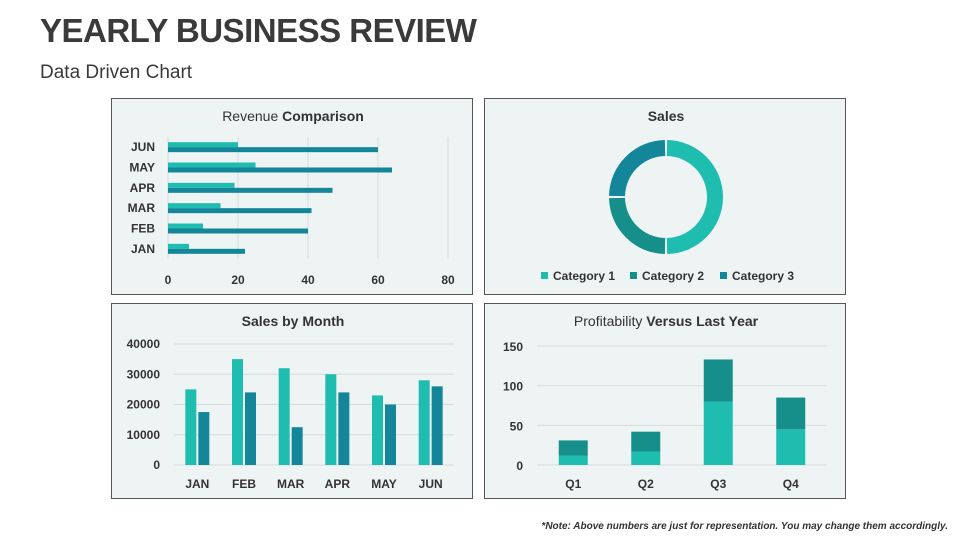 This screenshot has width=960, height=540. What do you see at coordinates (517, 426) in the screenshot?
I see `y-tick-label: 50` at bounding box center [517, 426].